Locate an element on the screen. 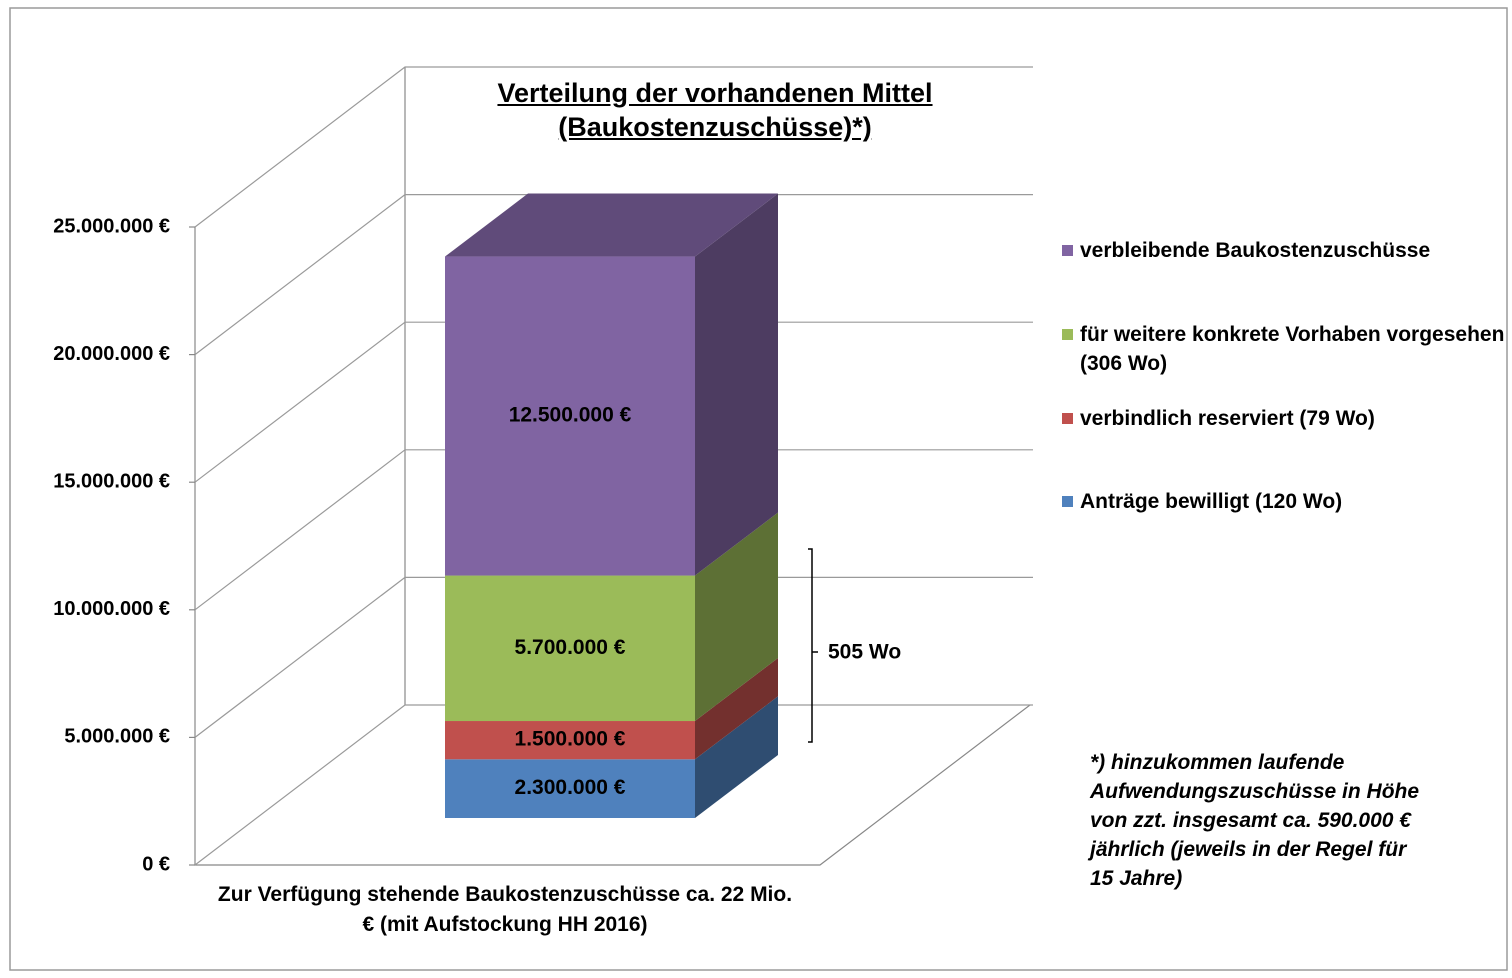 The width and height of the screenshot is (1512, 978). bracket is located at coordinates (813, 645).